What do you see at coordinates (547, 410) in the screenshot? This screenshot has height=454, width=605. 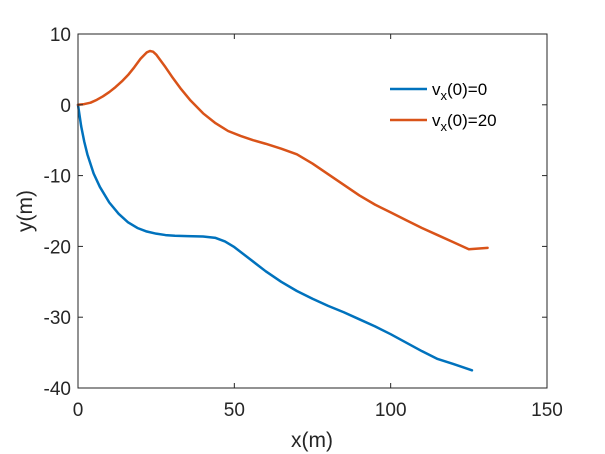 I see `x-tick-label: 150` at bounding box center [547, 410].